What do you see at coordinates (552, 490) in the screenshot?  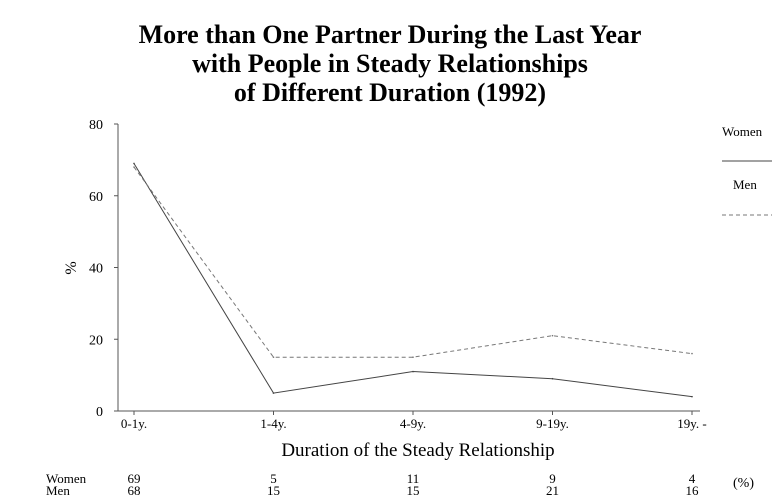 I see `table-value-men: 21` at bounding box center [552, 490].